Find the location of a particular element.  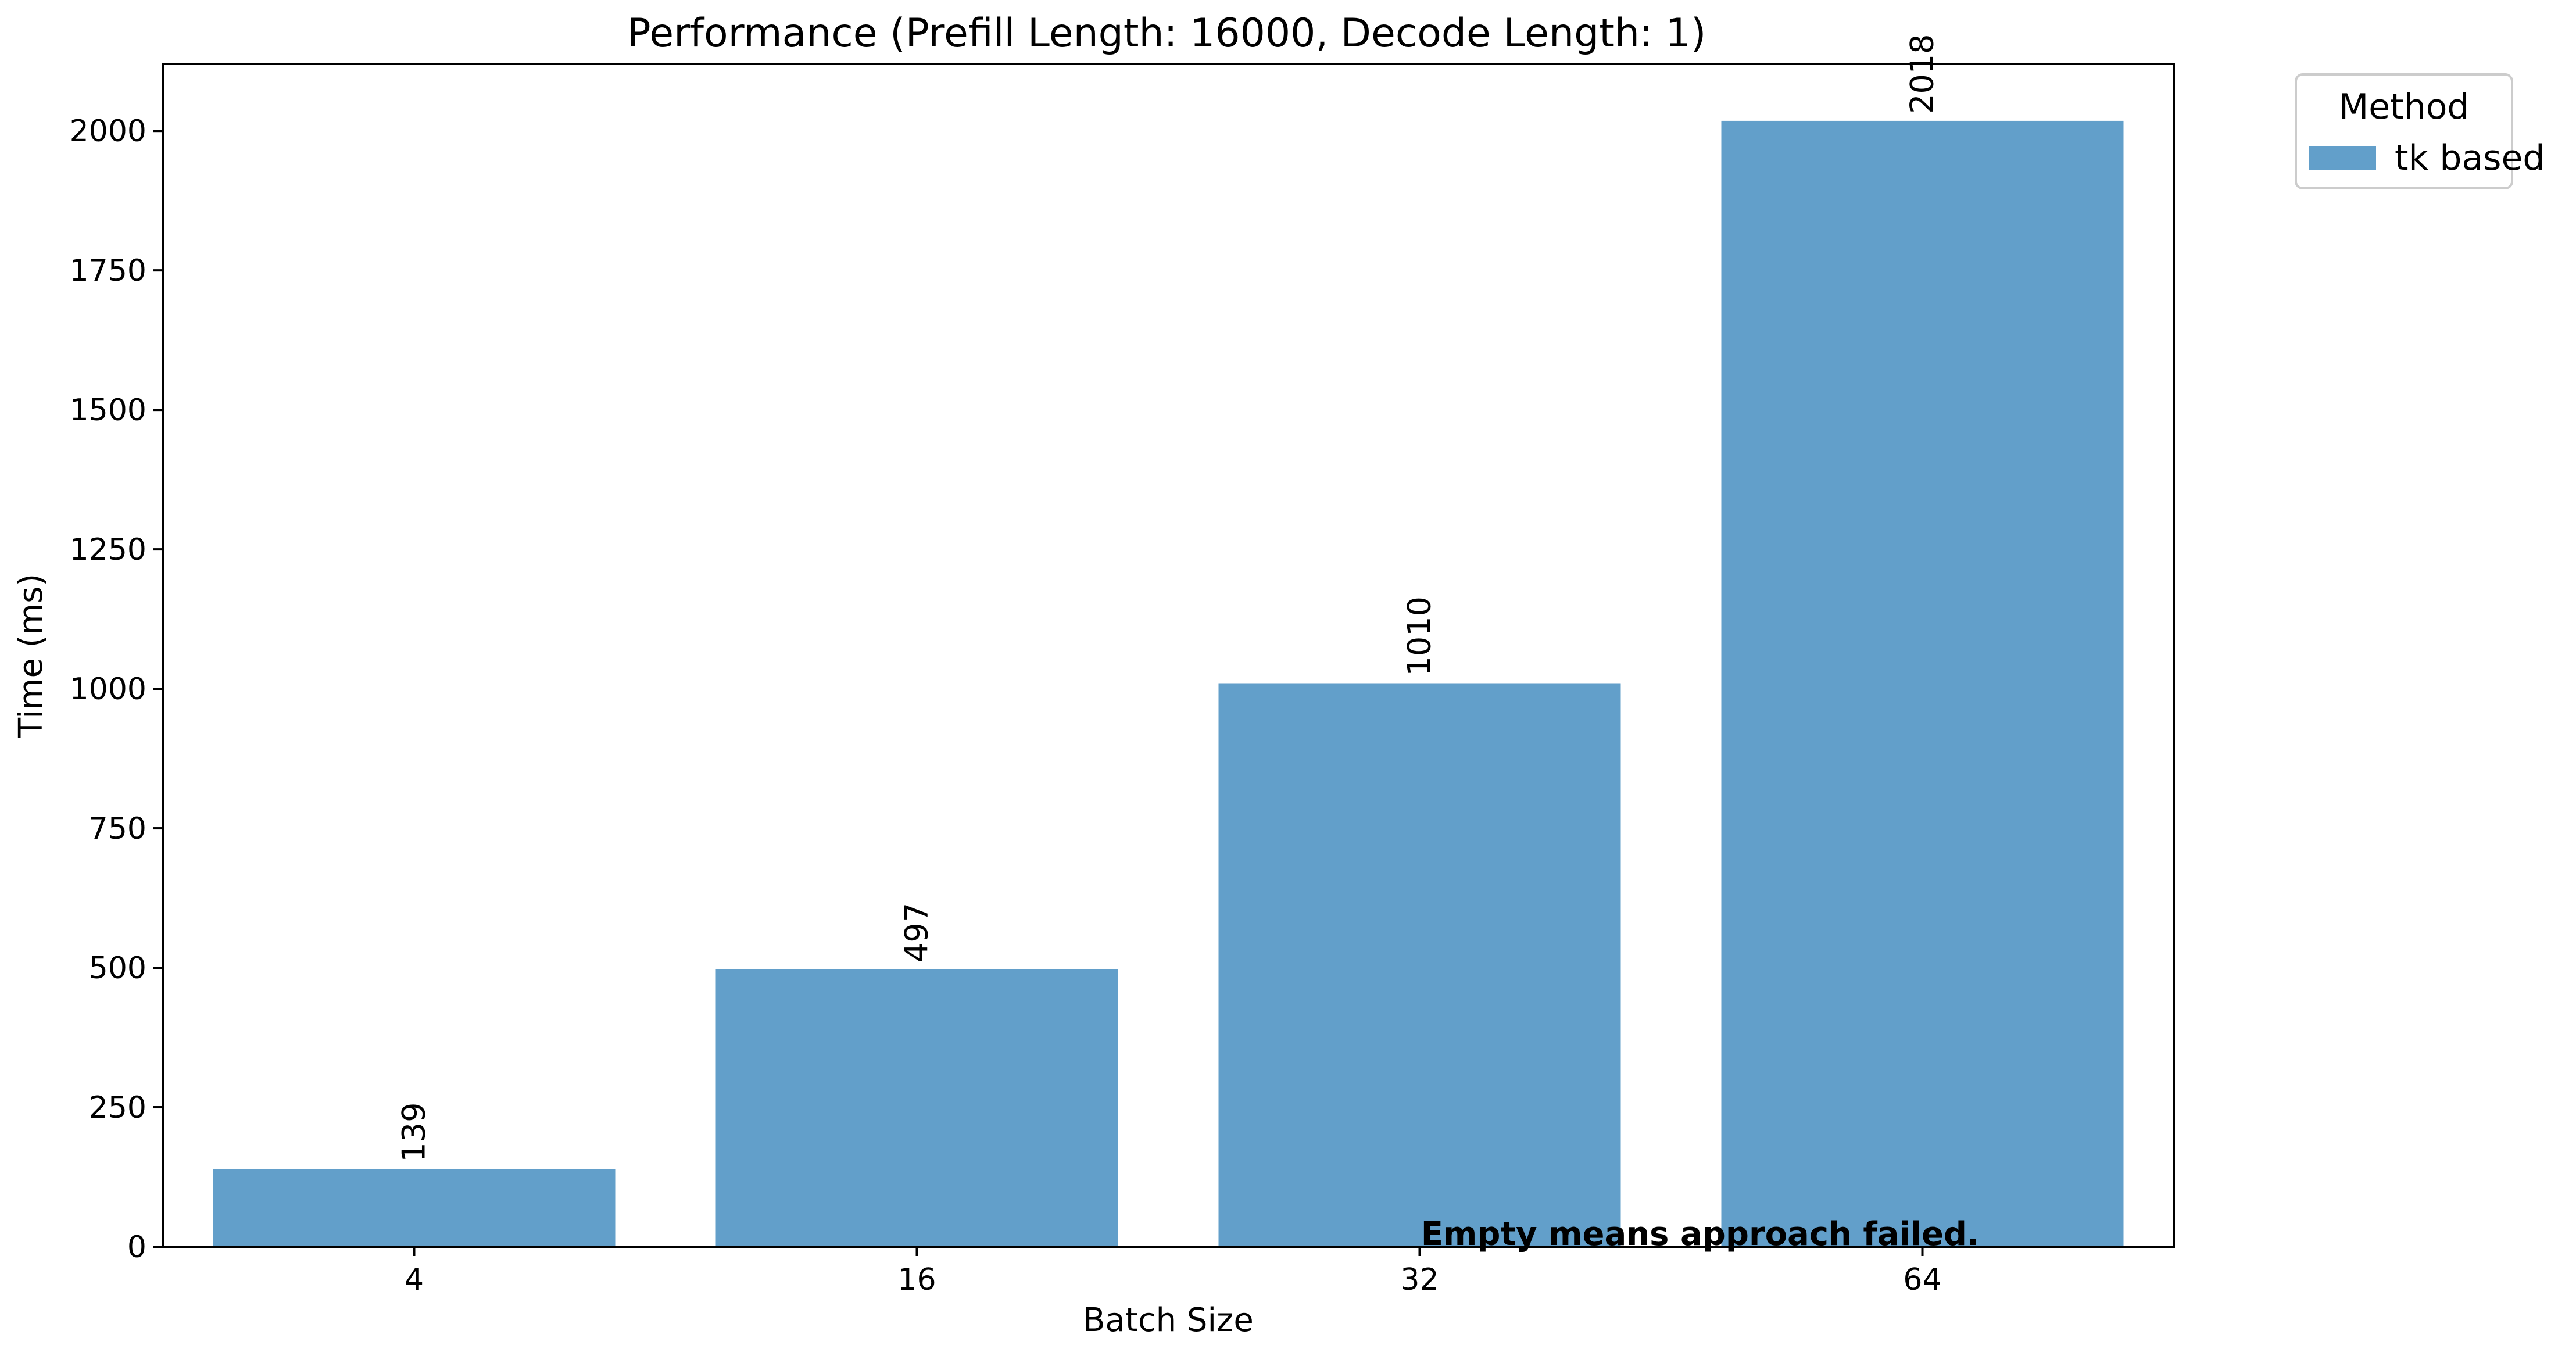

x-axis: 4 16 32 64 is located at coordinates (1174, 1272).